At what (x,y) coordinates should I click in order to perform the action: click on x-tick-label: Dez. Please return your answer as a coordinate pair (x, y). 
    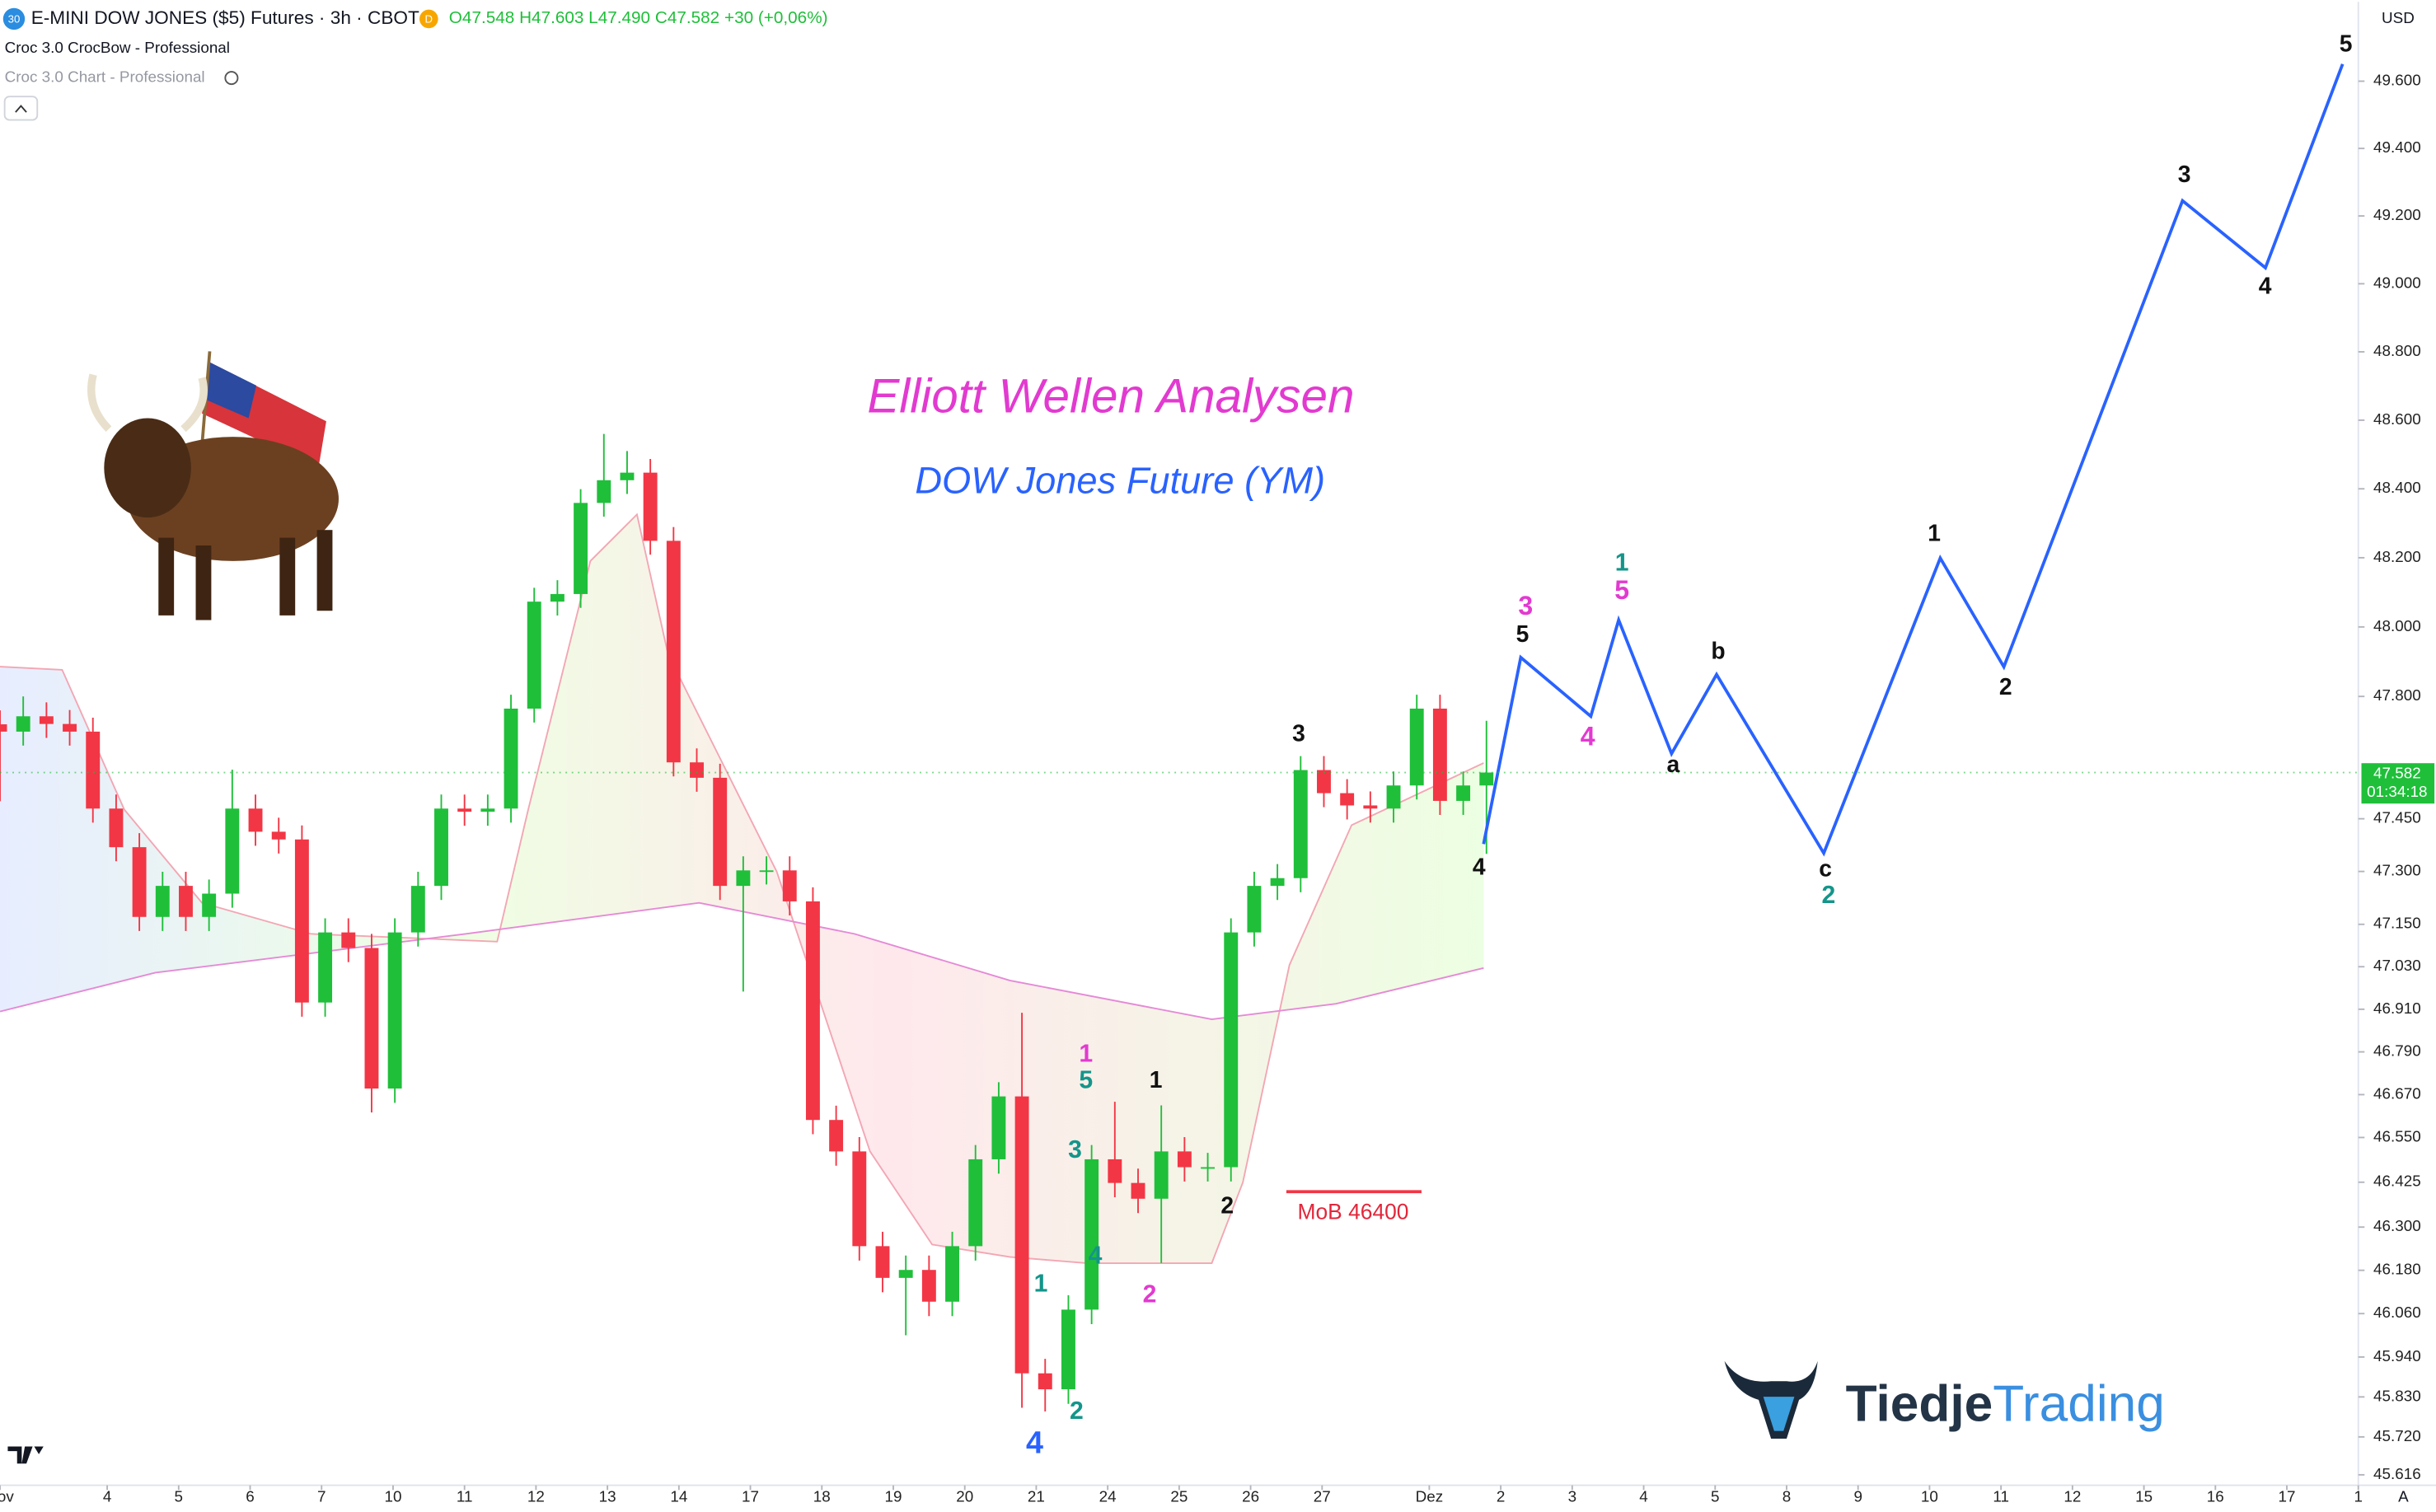
    Looking at the image, I should click on (1430, 1496).